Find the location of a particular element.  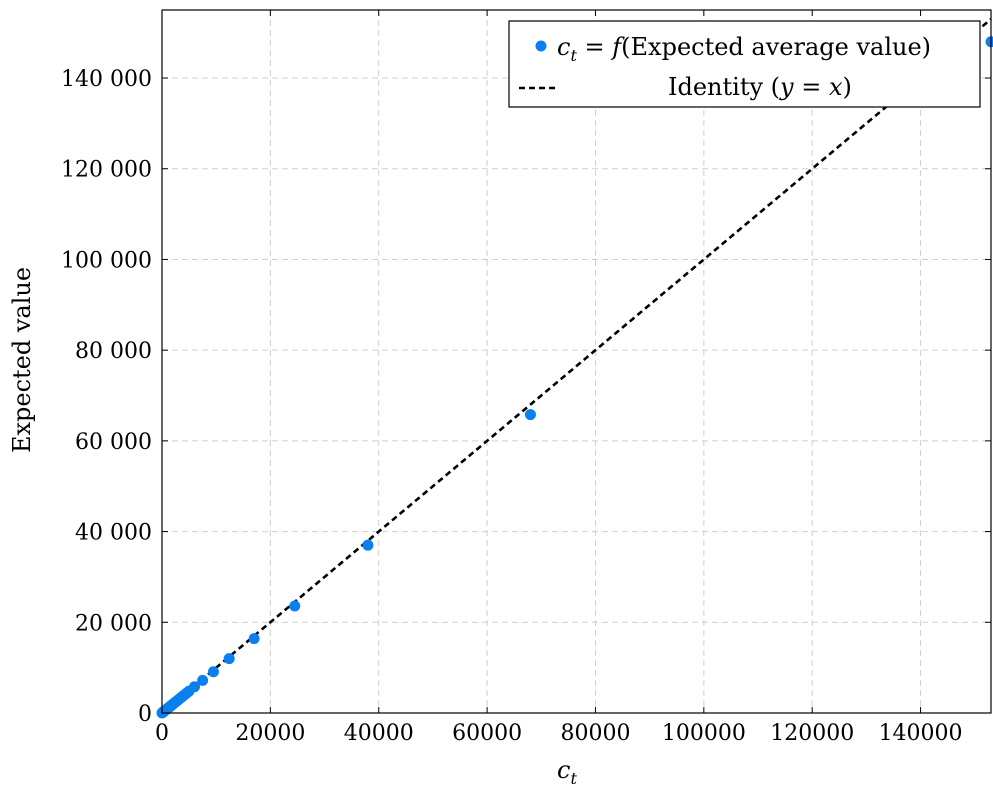

y-tick-label: 0 is located at coordinates (145, 714).